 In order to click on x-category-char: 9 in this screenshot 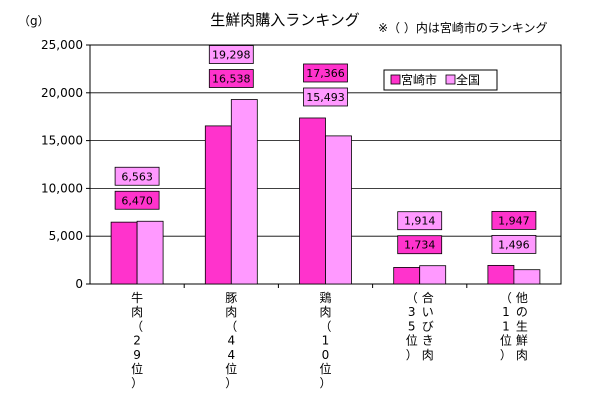, I will do `click(137, 355)`.